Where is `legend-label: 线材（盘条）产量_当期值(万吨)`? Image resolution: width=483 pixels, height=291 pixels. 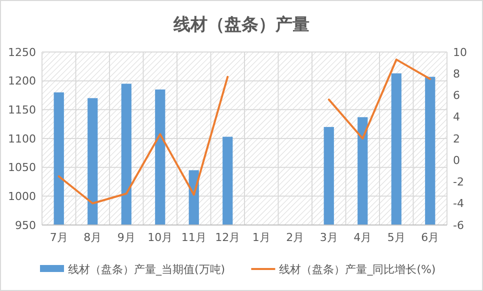 legend-label: 线材（盘条）产量_当期值(万吨) is located at coordinates (147, 269).